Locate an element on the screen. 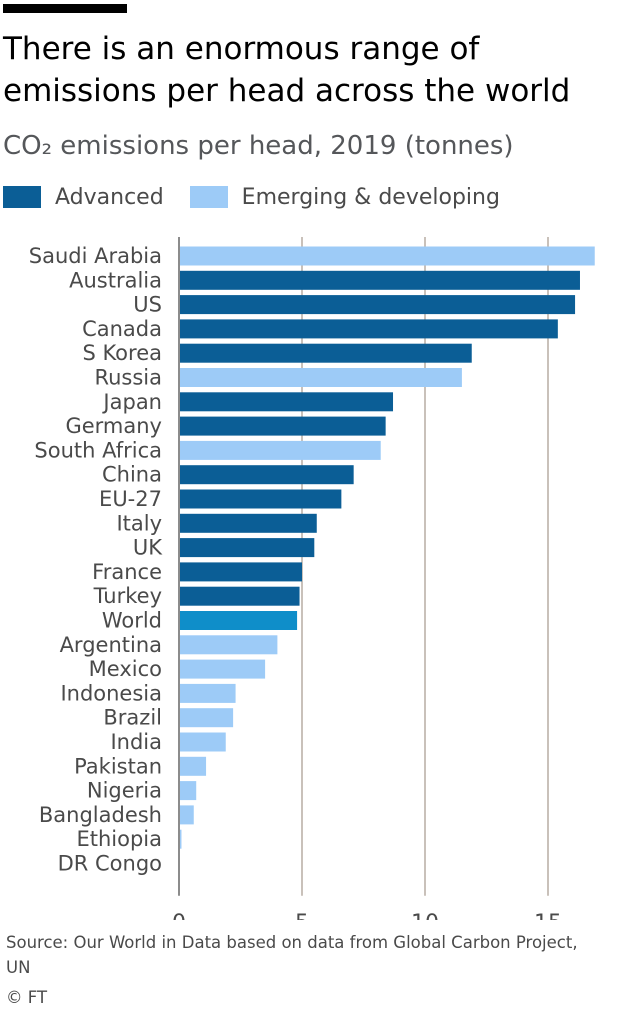 The height and width of the screenshot is (1012, 625). category-label: China is located at coordinates (132, 475).